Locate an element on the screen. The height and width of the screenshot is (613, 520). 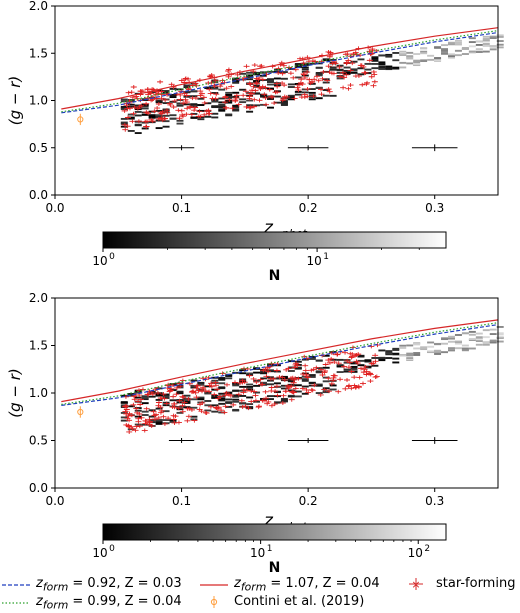
legend-label-model-1: zform = 0.92, Z = 0.03 is located at coordinates (109, 585).